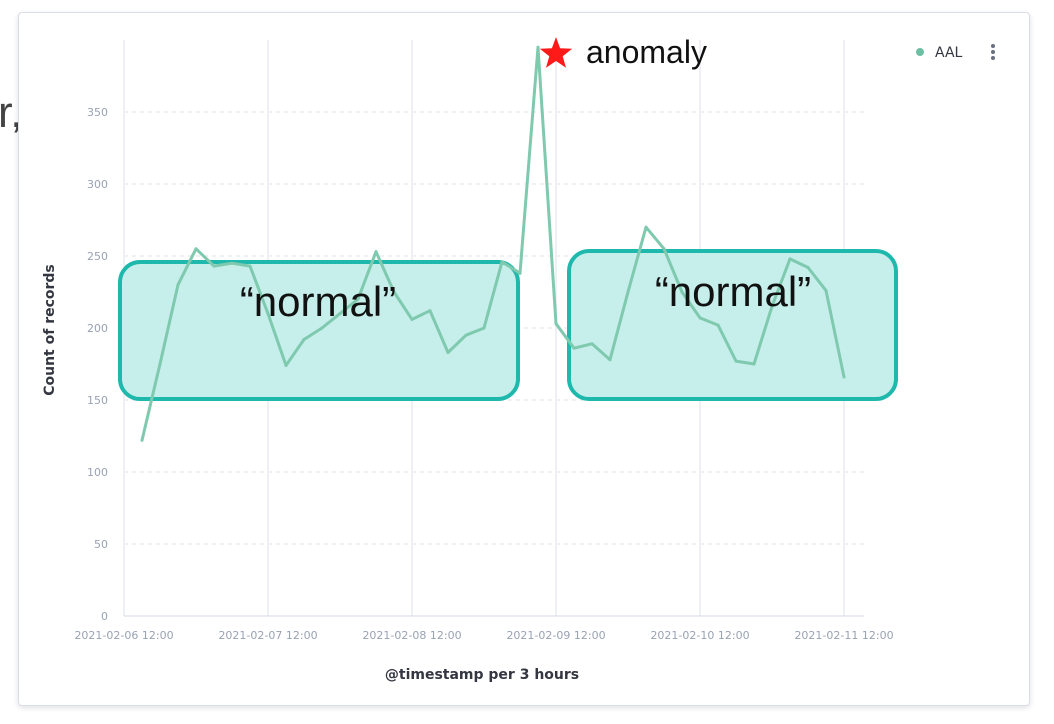  I want to click on legend-label: AAL, so click(949, 53).